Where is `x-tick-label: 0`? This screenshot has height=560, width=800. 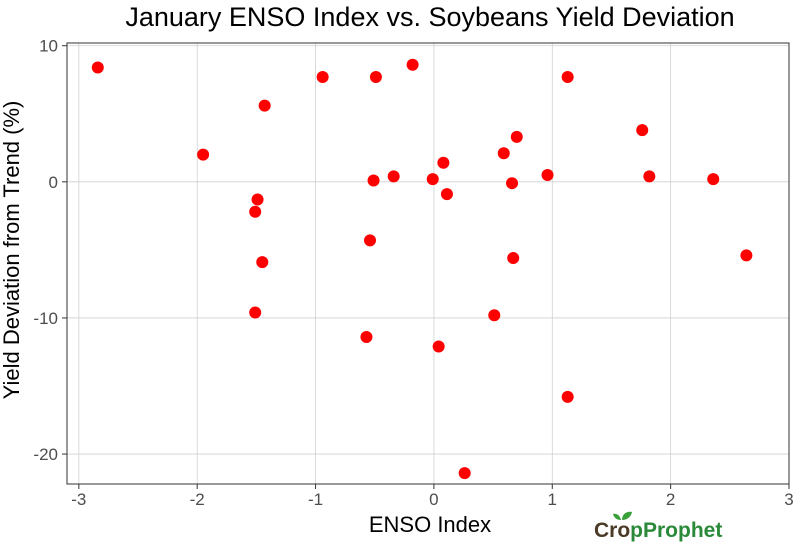
x-tick-label: 0 is located at coordinates (433, 499).